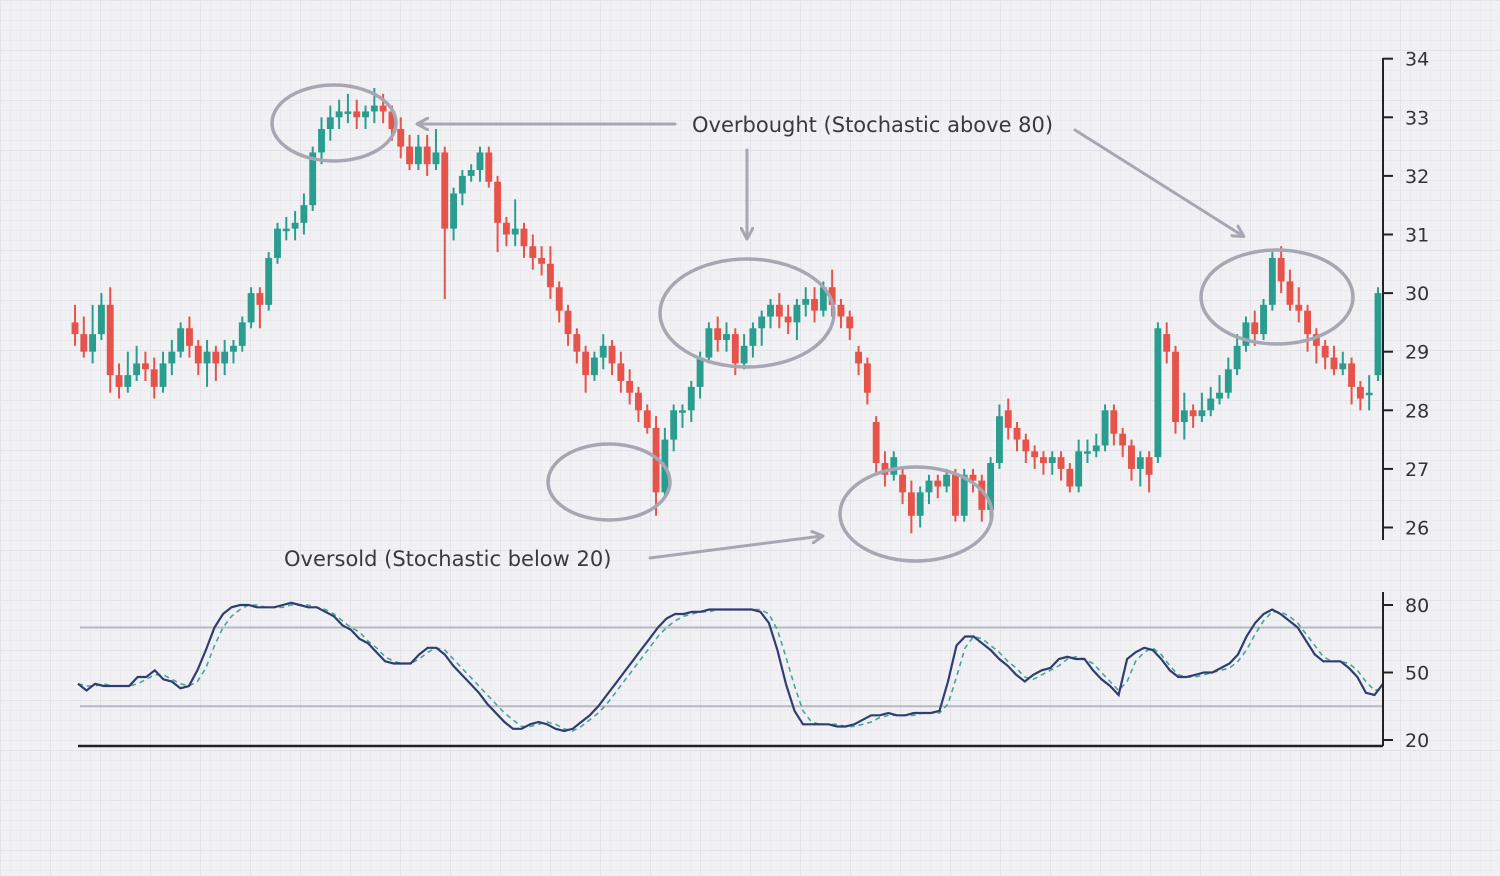 The width and height of the screenshot is (1500, 876). I want to click on stochastic-d-line, so click(730, 668).